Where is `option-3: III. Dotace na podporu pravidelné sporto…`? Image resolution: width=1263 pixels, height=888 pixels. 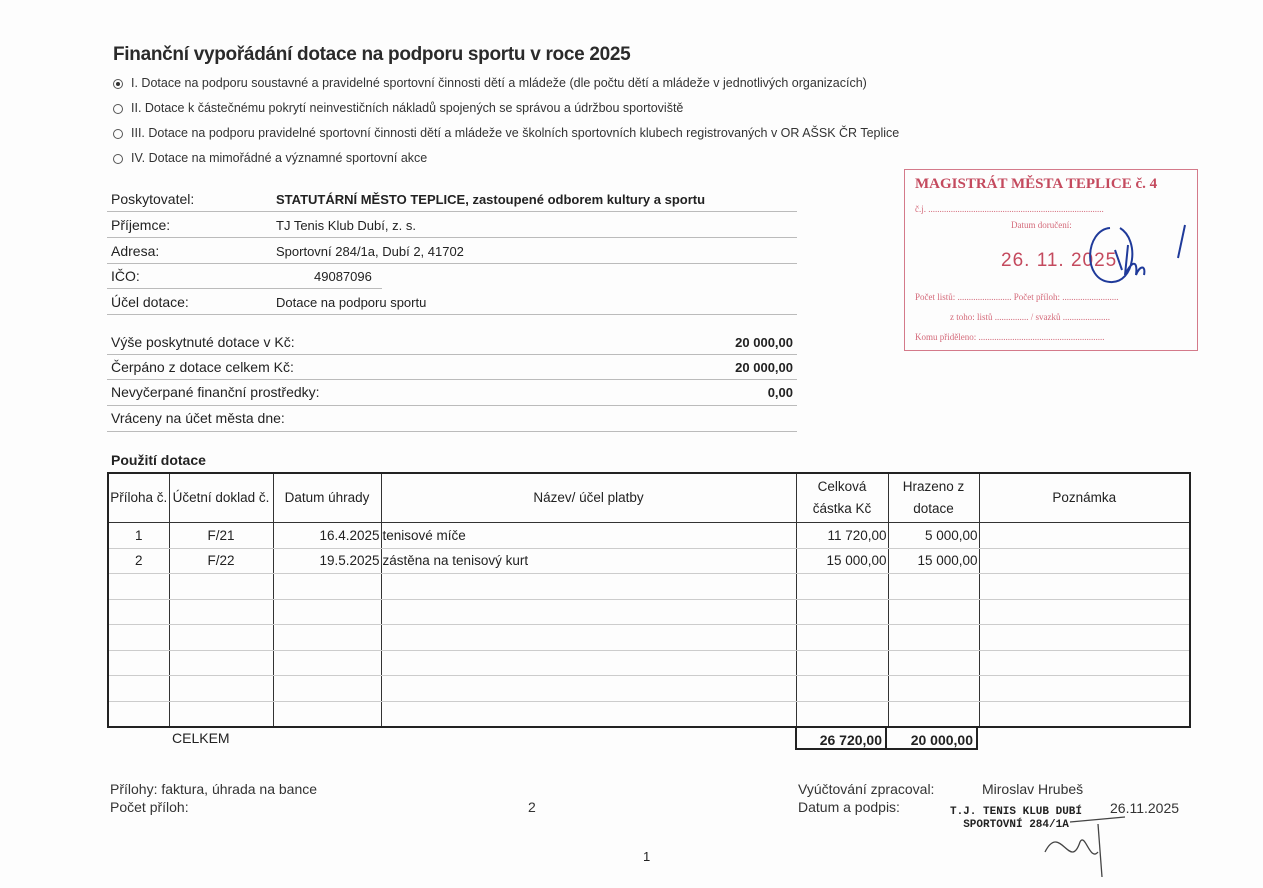
option-3: III. Dotace na podporu pravidelné sporto… is located at coordinates (506, 133).